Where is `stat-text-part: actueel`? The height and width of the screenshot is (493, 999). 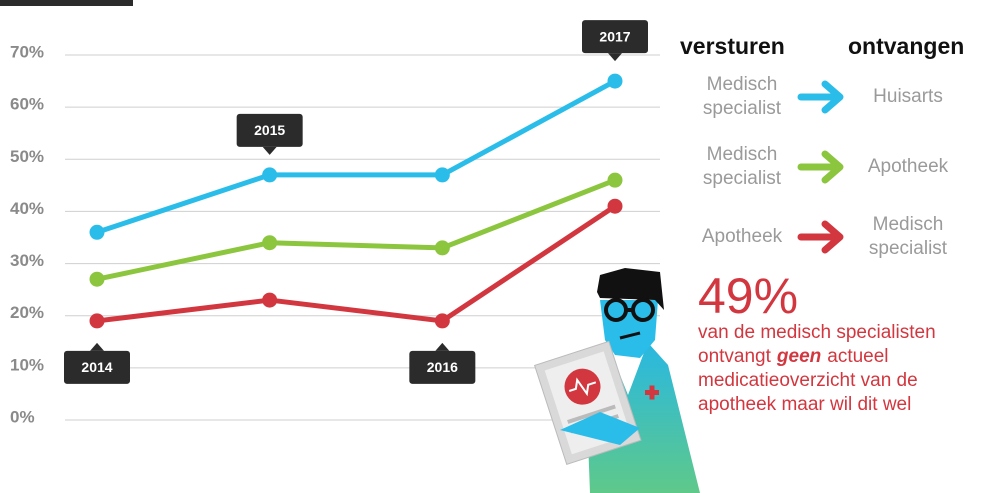
stat-text-part: actueel is located at coordinates (857, 356).